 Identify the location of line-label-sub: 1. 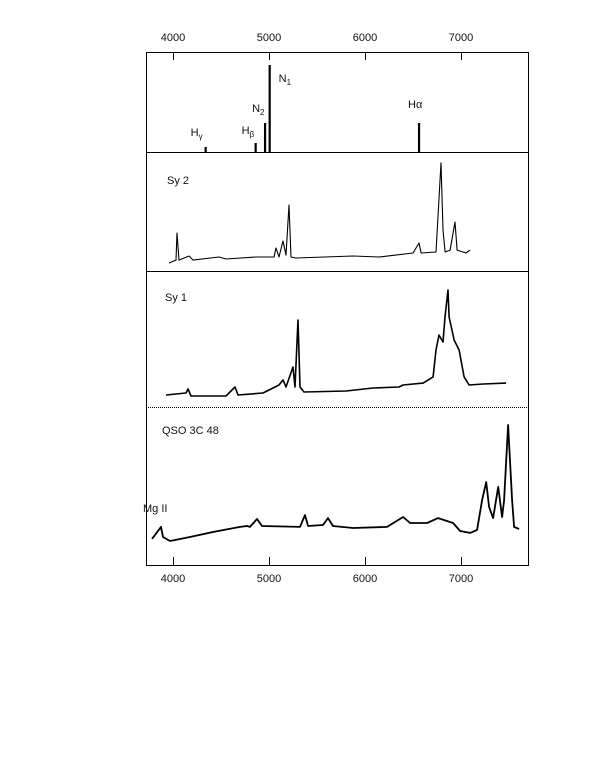
(289, 82).